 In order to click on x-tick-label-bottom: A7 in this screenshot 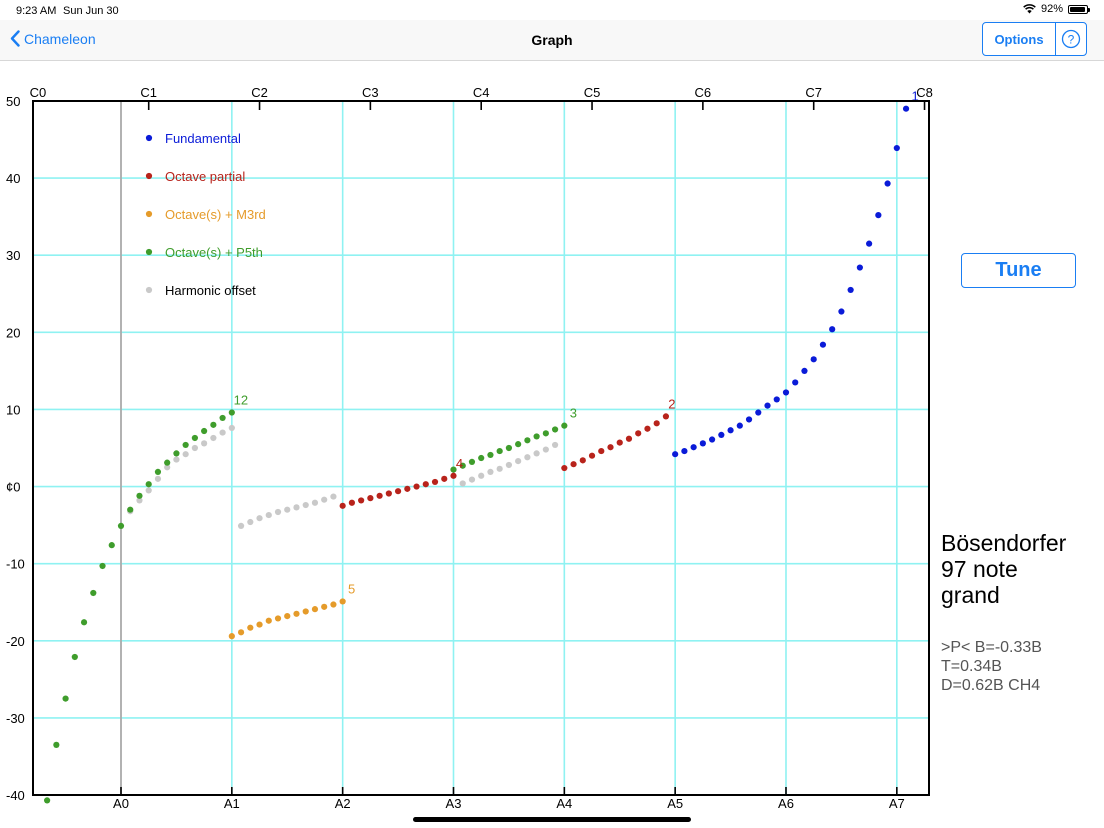, I will do `click(897, 803)`.